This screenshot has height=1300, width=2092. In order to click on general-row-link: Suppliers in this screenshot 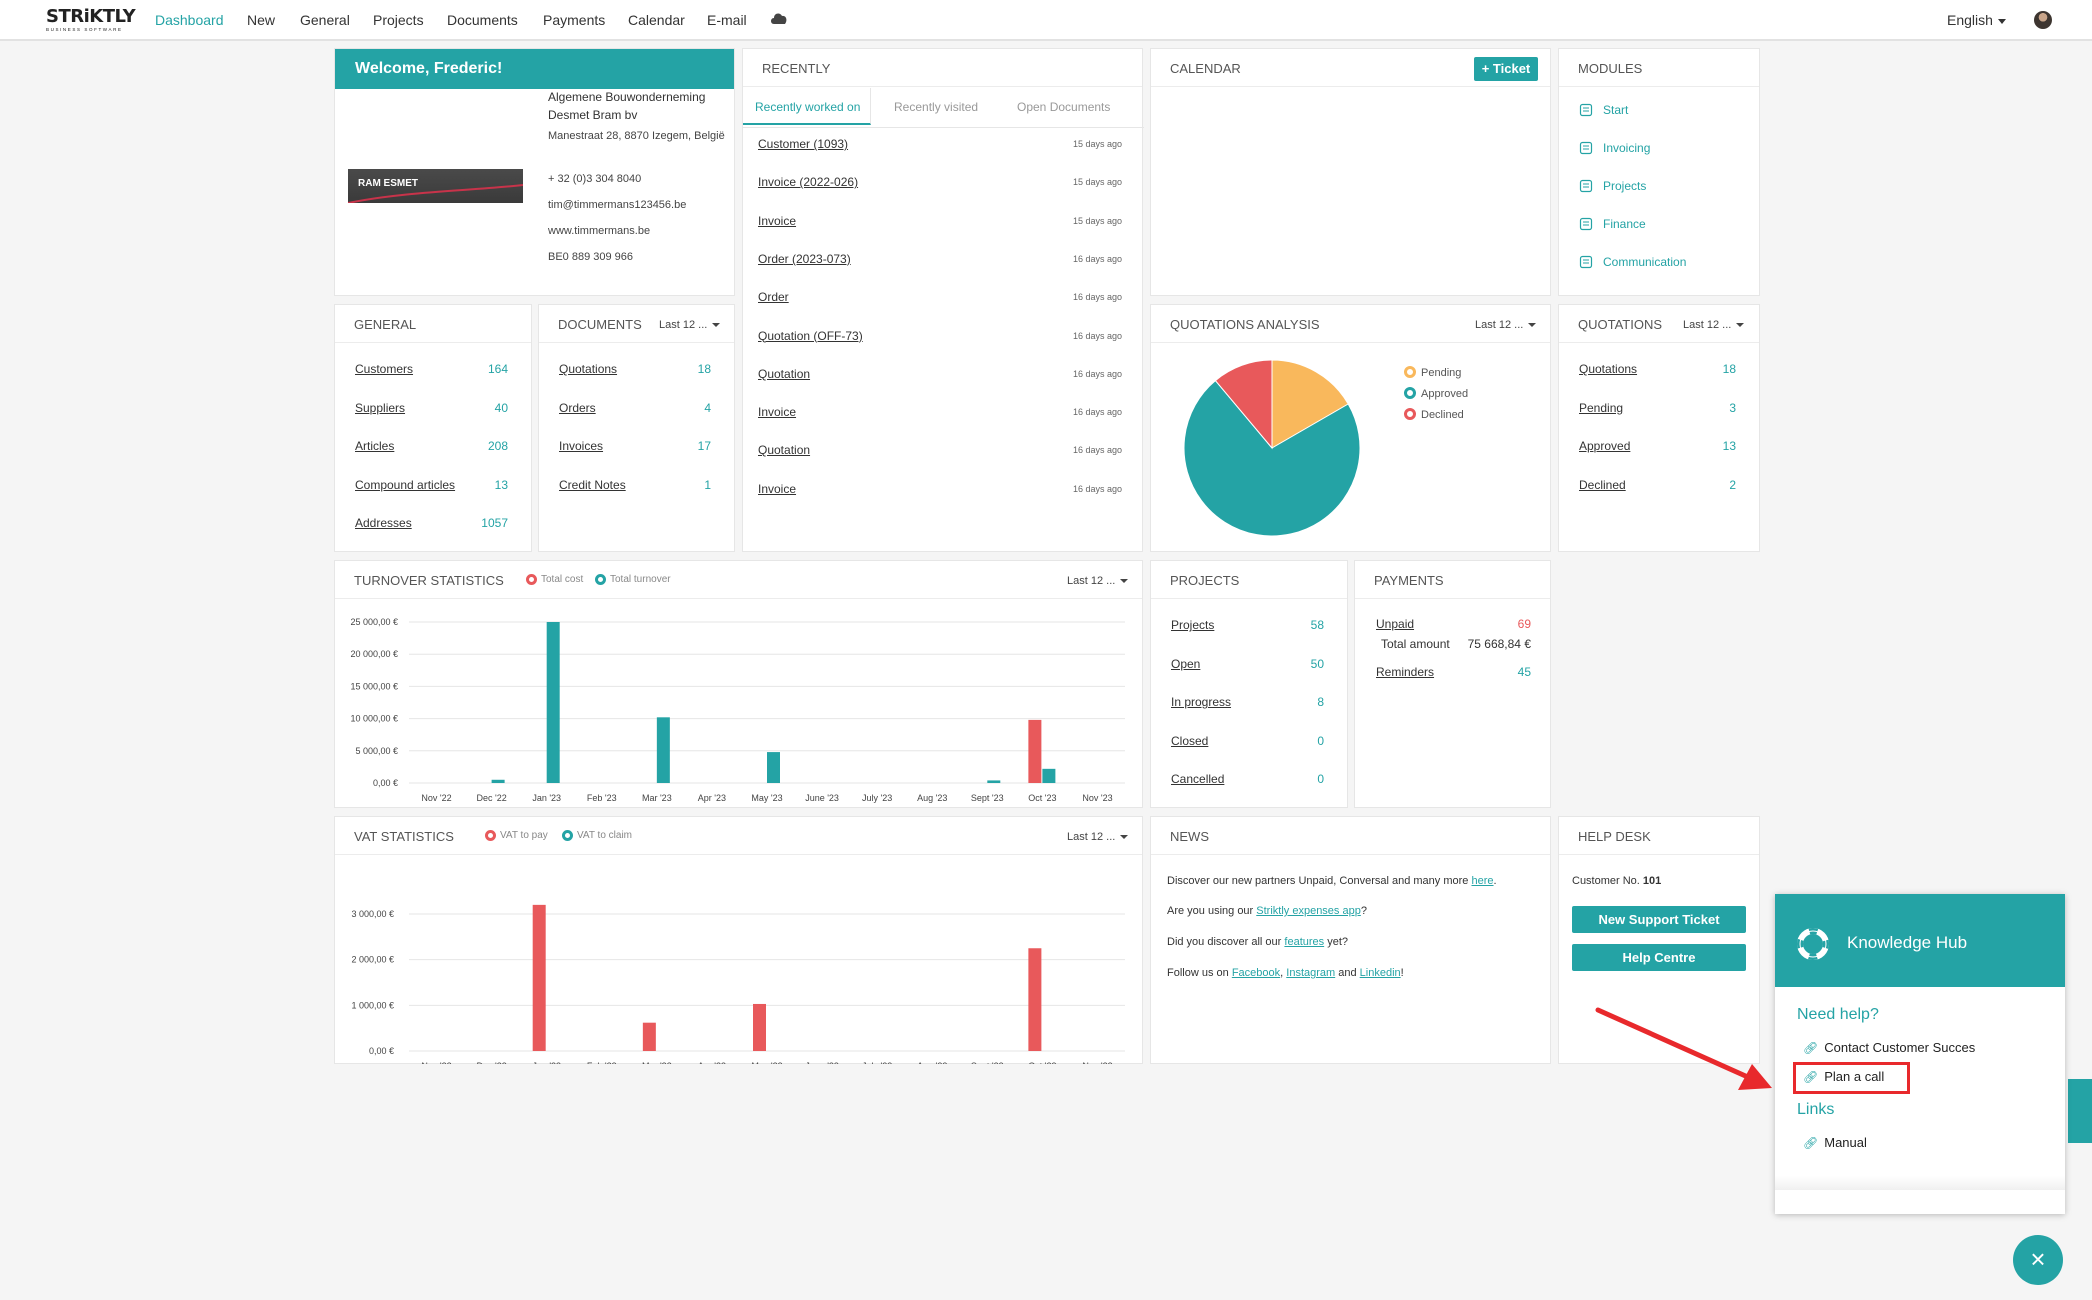, I will do `click(380, 407)`.